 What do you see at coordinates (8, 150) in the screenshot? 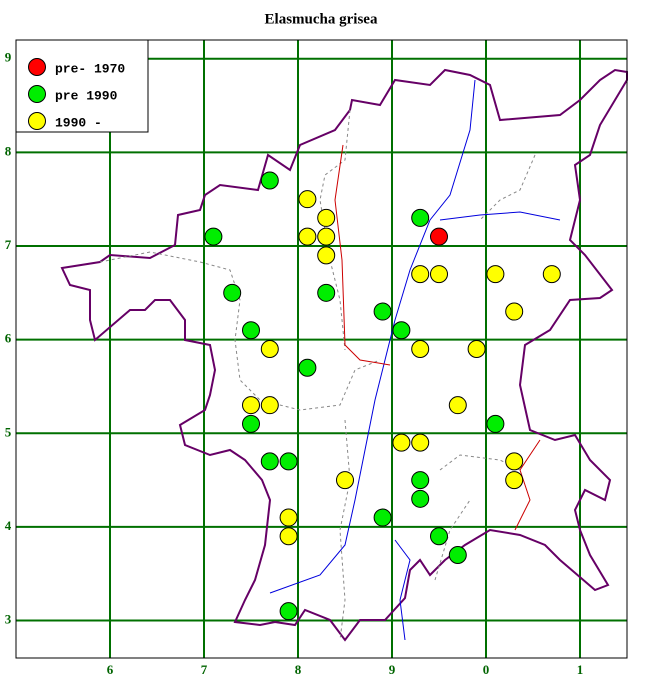
I see `y-tick-label: 8` at bounding box center [8, 150].